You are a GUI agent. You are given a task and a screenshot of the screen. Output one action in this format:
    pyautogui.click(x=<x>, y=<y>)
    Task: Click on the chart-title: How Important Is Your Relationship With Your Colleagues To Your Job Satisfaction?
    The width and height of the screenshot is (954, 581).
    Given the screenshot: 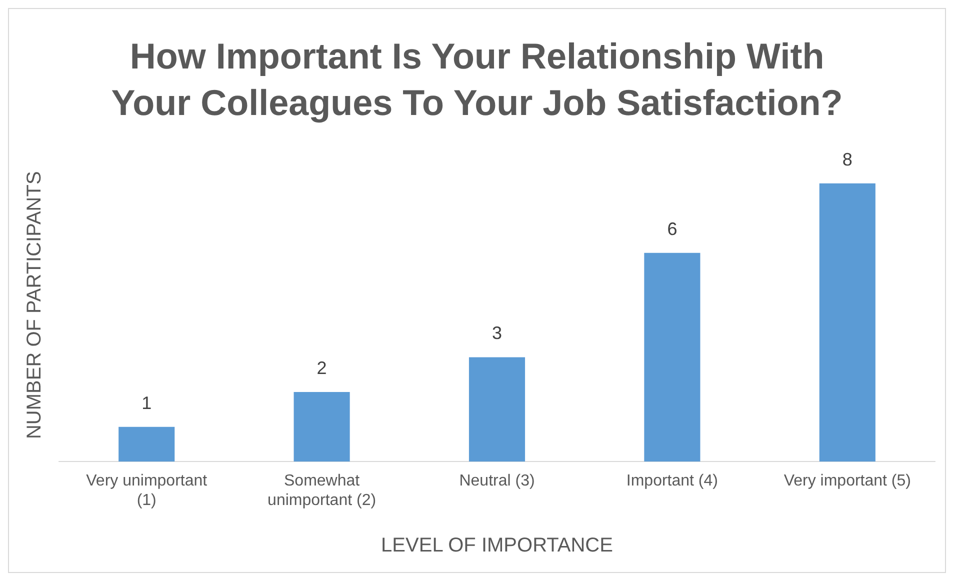 What is the action you would take?
    pyautogui.click(x=477, y=79)
    